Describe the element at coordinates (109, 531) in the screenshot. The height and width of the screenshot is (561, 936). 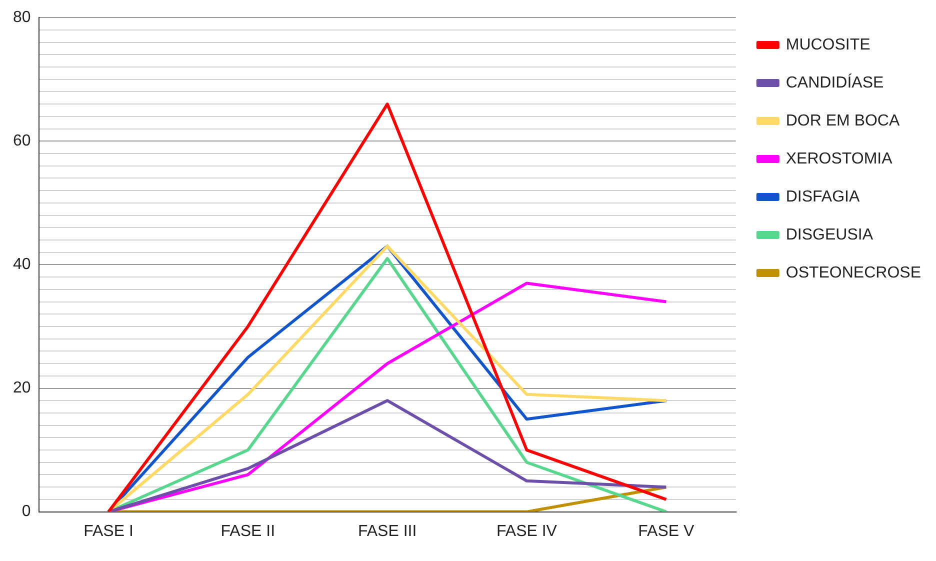
I see `x-tick-label: FASE I` at that location.